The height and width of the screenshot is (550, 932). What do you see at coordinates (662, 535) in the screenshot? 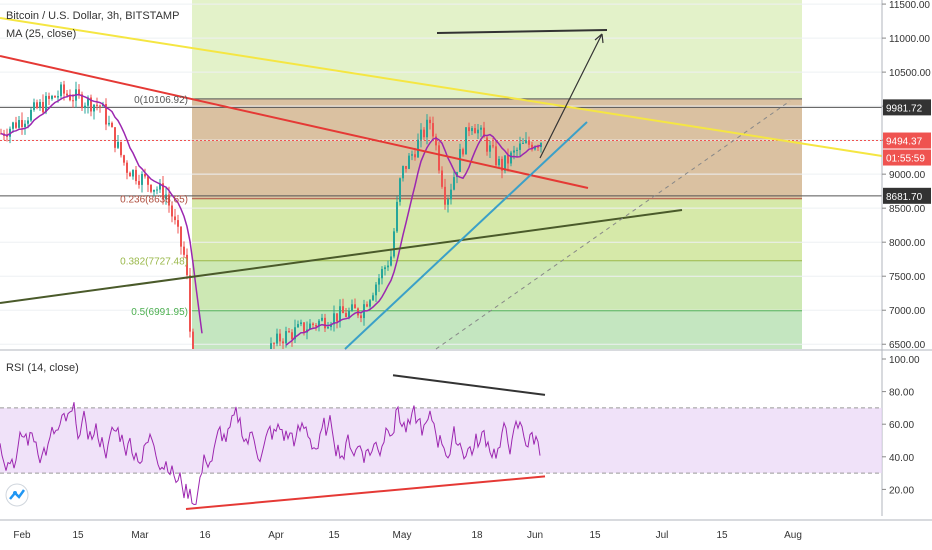
I see `time-tick-label: Jul` at bounding box center [662, 535].